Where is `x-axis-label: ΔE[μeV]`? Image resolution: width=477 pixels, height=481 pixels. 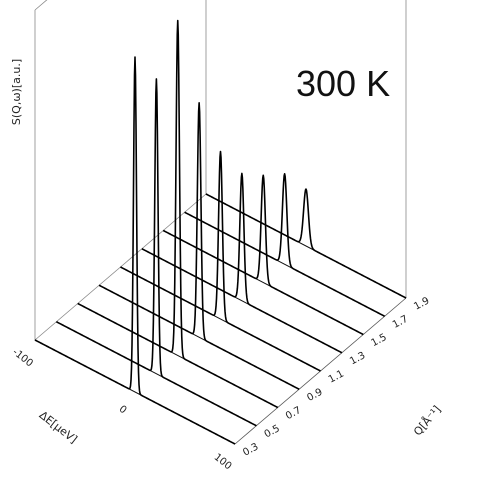 x-axis-label: ΔE[μeV] is located at coordinates (58, 427).